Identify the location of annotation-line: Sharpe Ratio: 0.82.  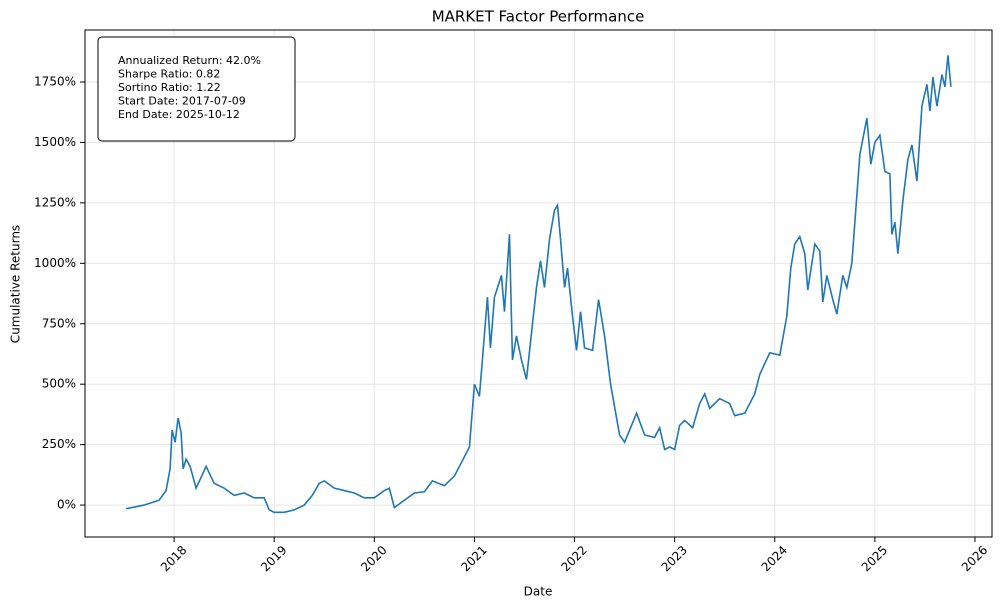
(169, 74).